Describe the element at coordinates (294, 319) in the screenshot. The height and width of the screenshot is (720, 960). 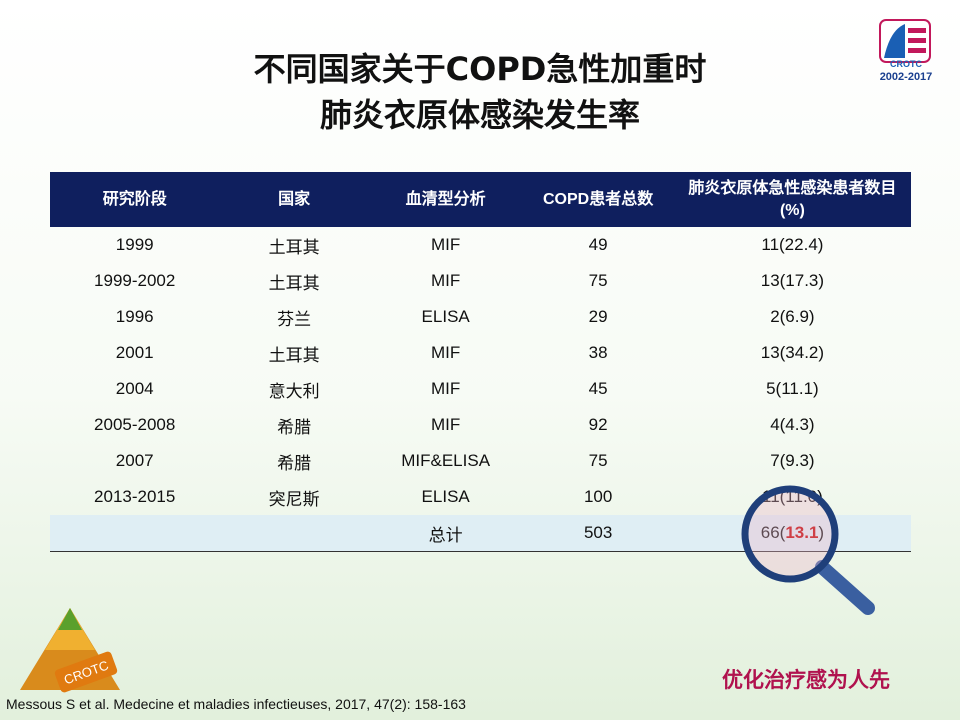
I see `table-cell: 芬兰` at that location.